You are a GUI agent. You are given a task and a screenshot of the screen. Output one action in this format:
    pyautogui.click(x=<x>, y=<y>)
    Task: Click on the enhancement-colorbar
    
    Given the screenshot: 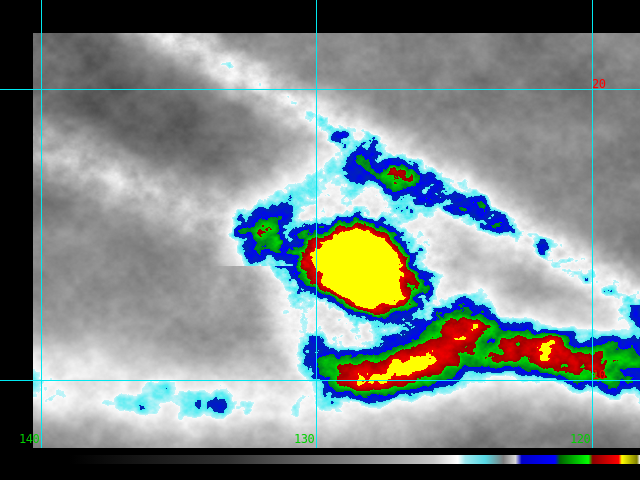 What is the action you would take?
    pyautogui.click(x=336, y=459)
    